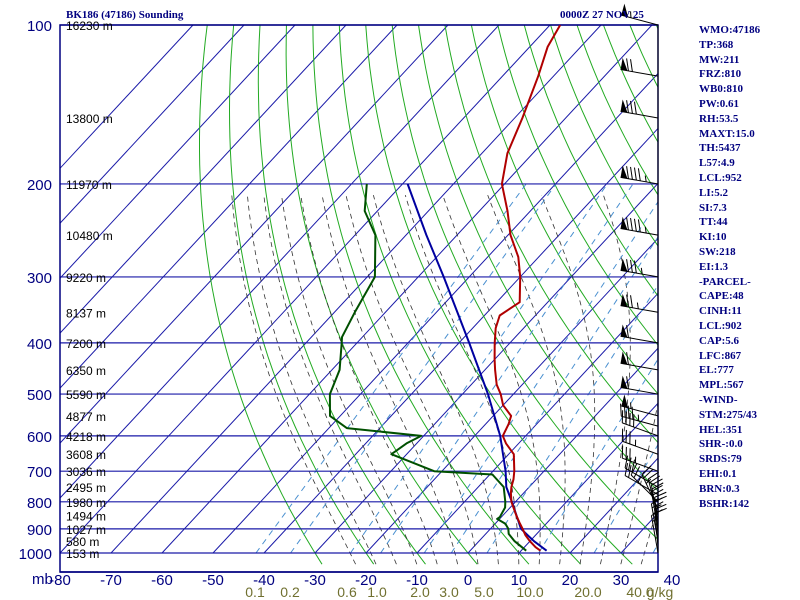 This screenshot has height=600, width=800. What do you see at coordinates (718, 399) in the screenshot?
I see `index-item: -WIND-` at bounding box center [718, 399].